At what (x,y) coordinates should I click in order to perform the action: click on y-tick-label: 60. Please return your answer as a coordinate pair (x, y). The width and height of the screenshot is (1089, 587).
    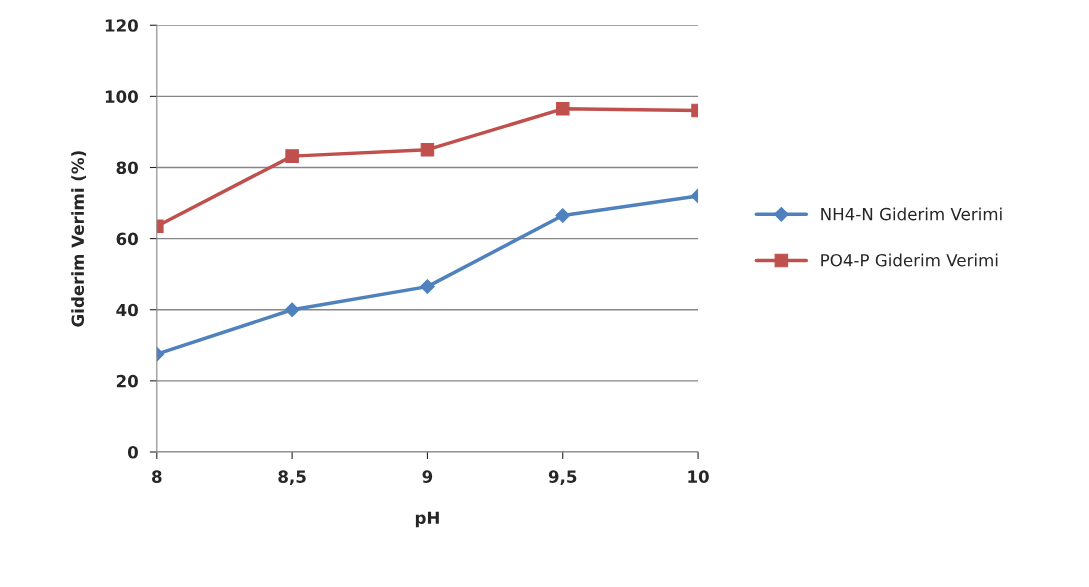
    Looking at the image, I should click on (127, 239).